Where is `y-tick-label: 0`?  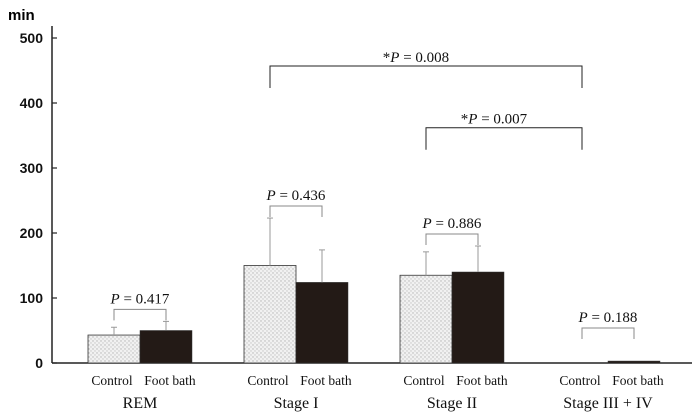 y-tick-label: 0 is located at coordinates (39, 363).